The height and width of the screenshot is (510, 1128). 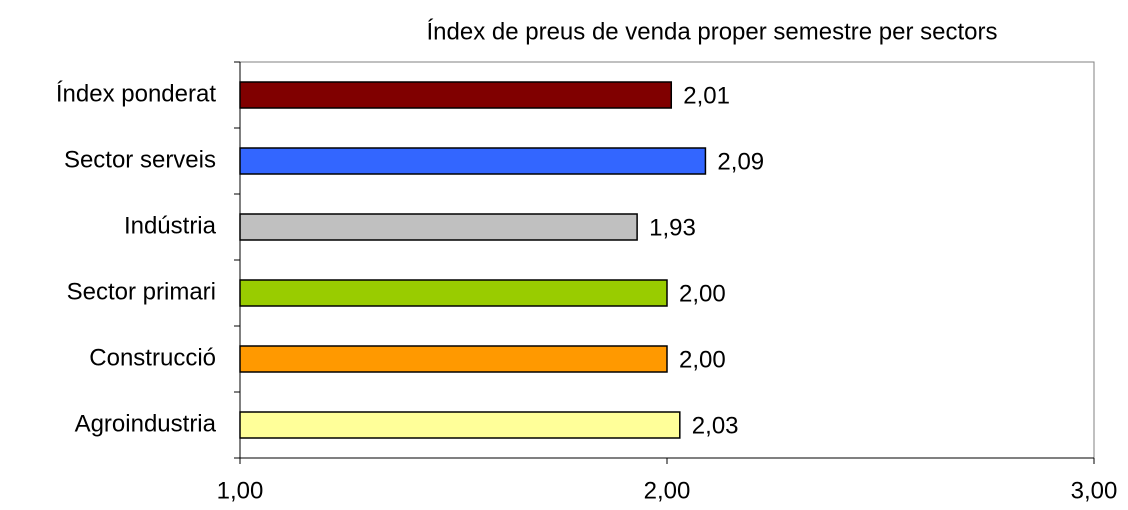 What do you see at coordinates (672, 227) in the screenshot?
I see `value-label: 1,93` at bounding box center [672, 227].